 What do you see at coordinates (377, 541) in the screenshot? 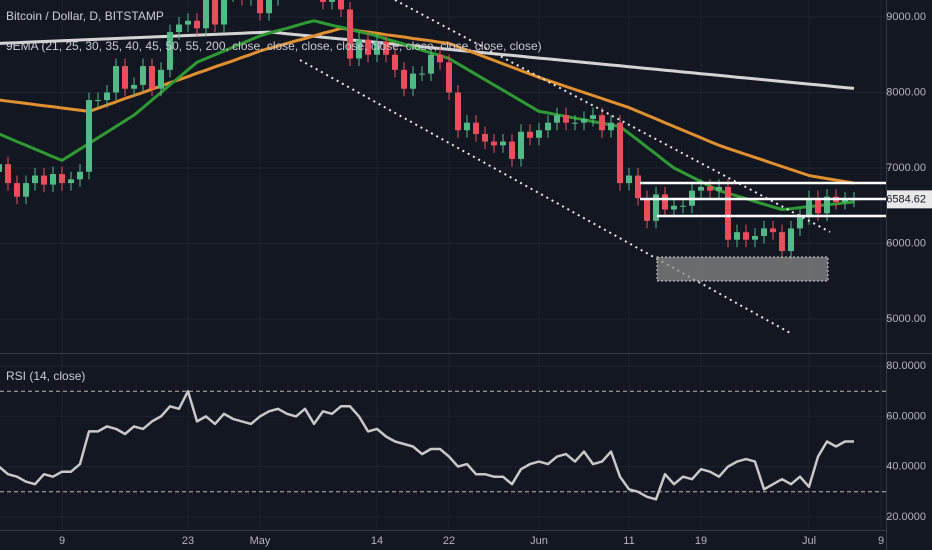
I see `x-tick-label: 14` at bounding box center [377, 541].